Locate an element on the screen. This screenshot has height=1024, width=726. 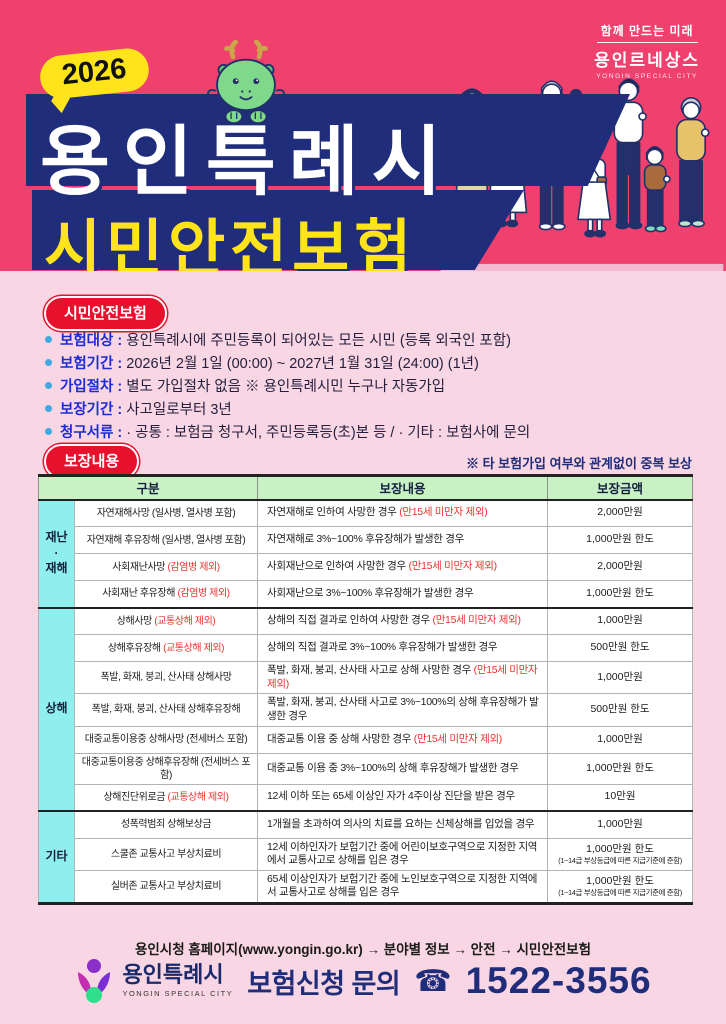
city-logo: 용인특례시 YONGIN SPECIAL CITY is located at coordinates (153, 981).